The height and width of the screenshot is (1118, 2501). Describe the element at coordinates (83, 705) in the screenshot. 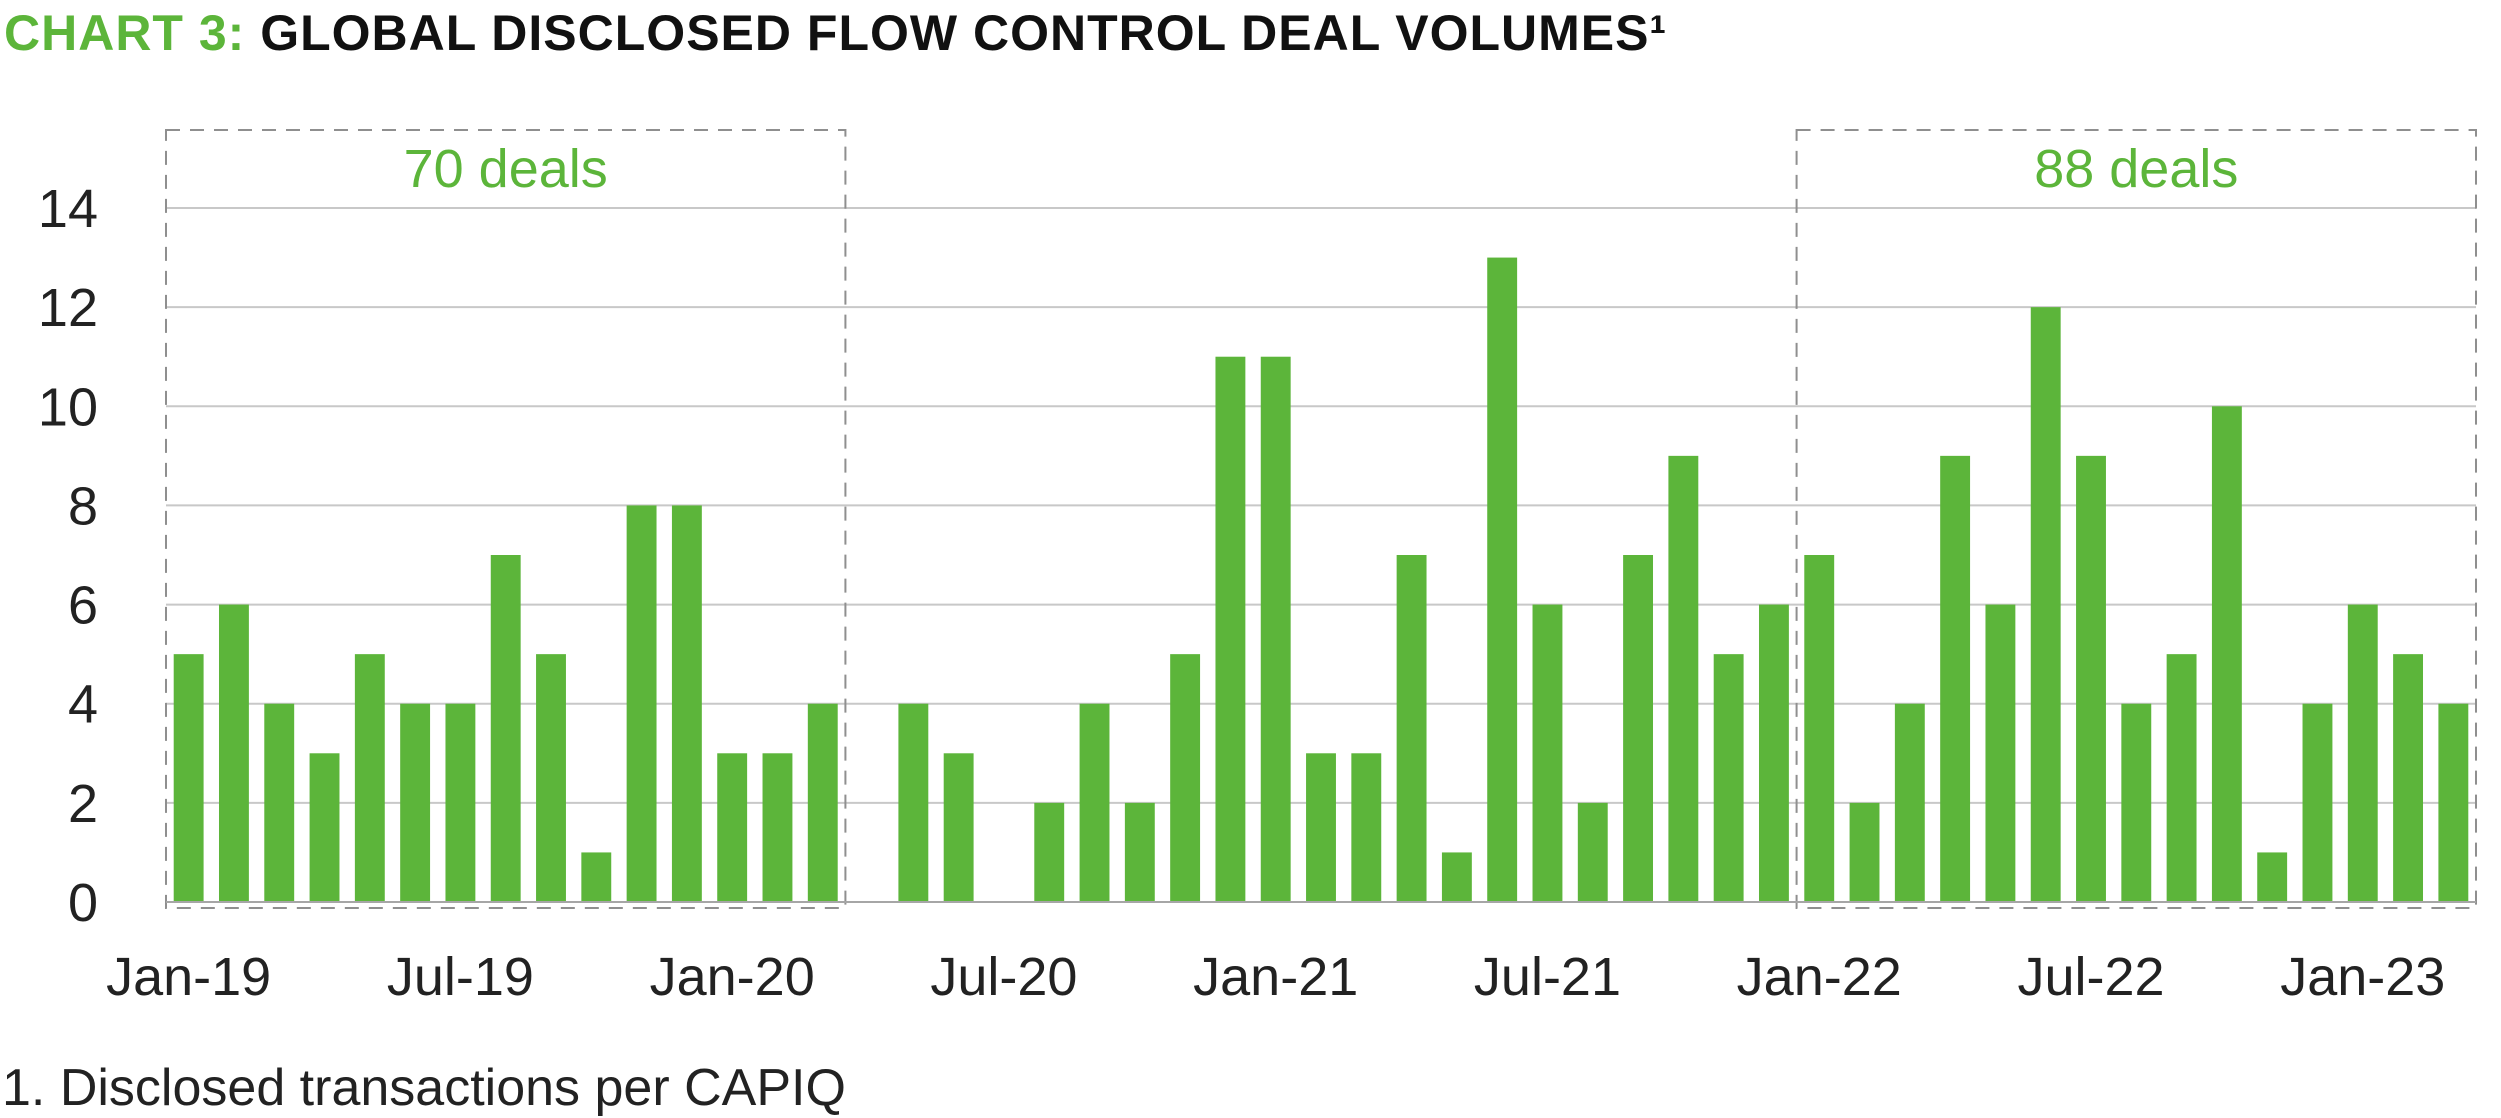

I see `y-tick-label-4: 4` at that location.